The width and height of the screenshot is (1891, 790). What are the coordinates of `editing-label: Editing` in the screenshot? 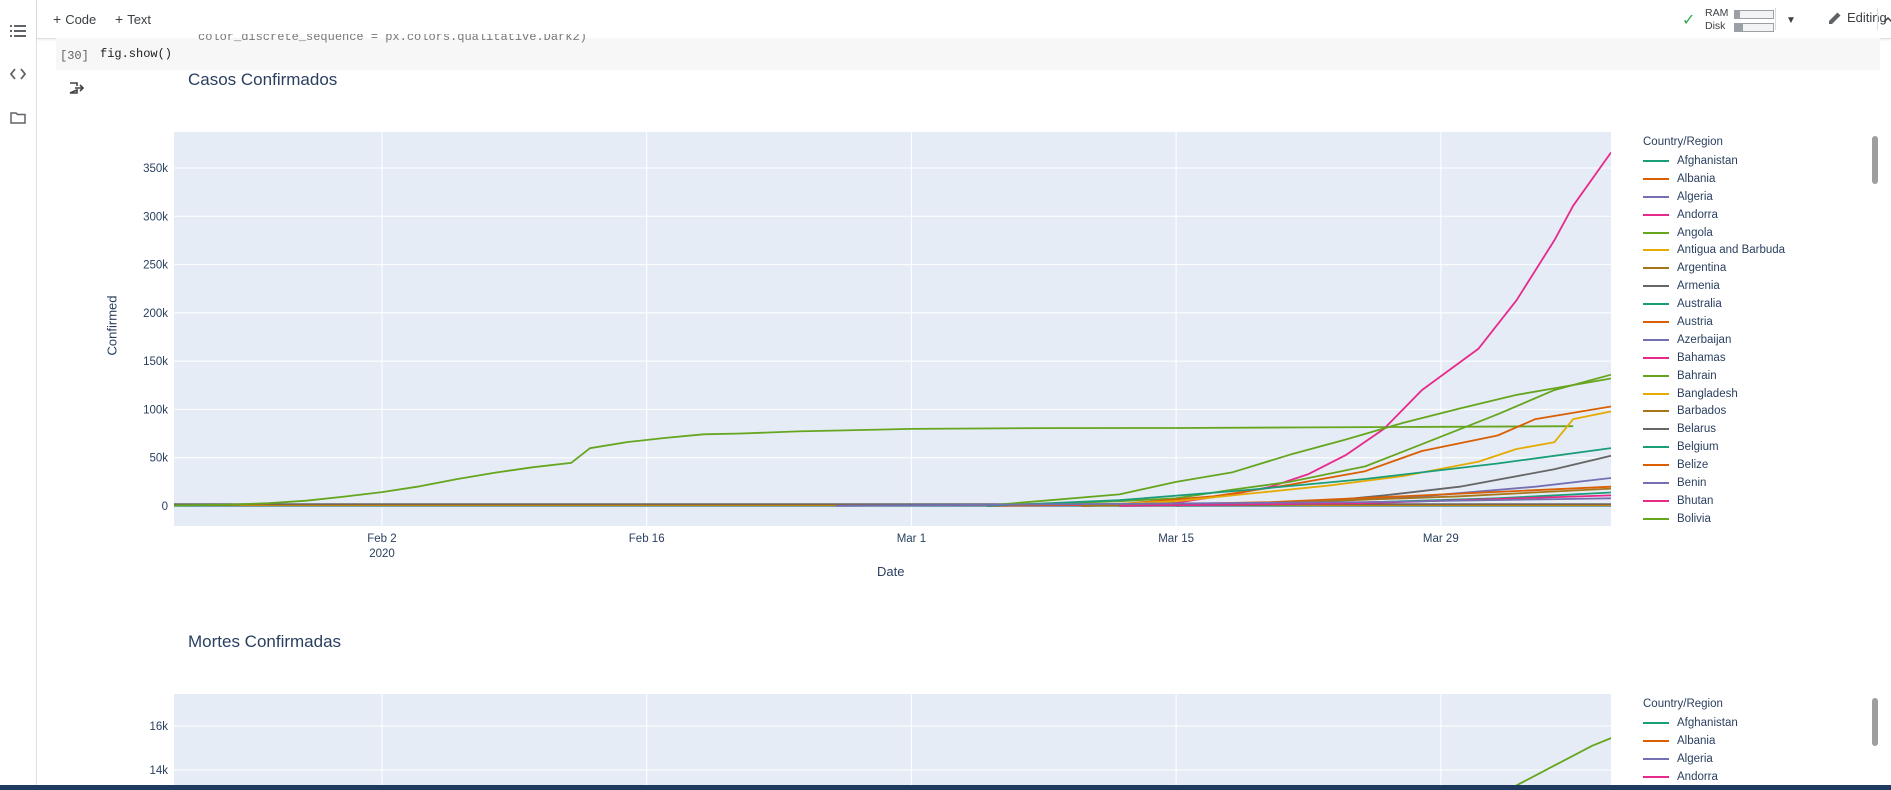 It's located at (1867, 17).